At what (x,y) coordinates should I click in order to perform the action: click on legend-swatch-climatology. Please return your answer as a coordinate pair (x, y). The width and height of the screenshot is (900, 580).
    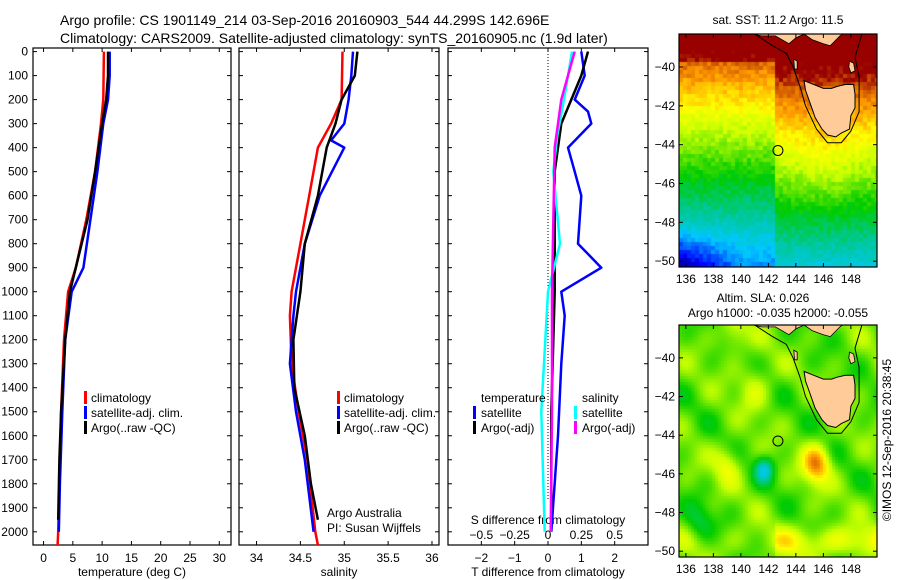
    Looking at the image, I should click on (338, 397).